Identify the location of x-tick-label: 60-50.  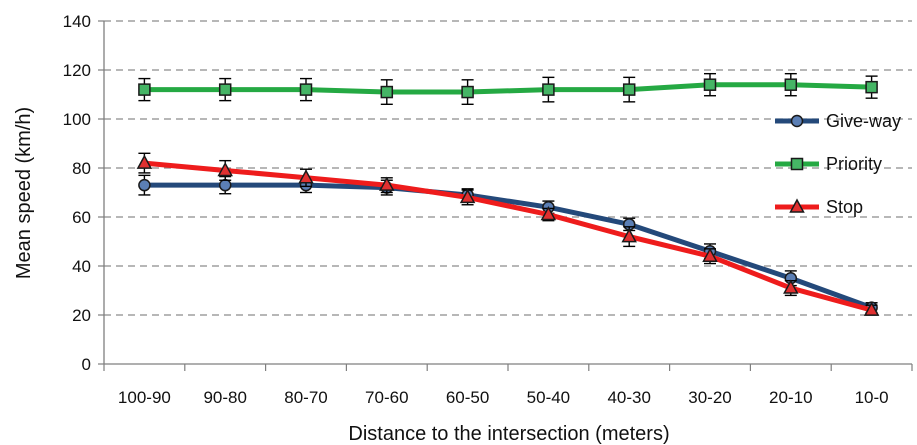
(467, 397).